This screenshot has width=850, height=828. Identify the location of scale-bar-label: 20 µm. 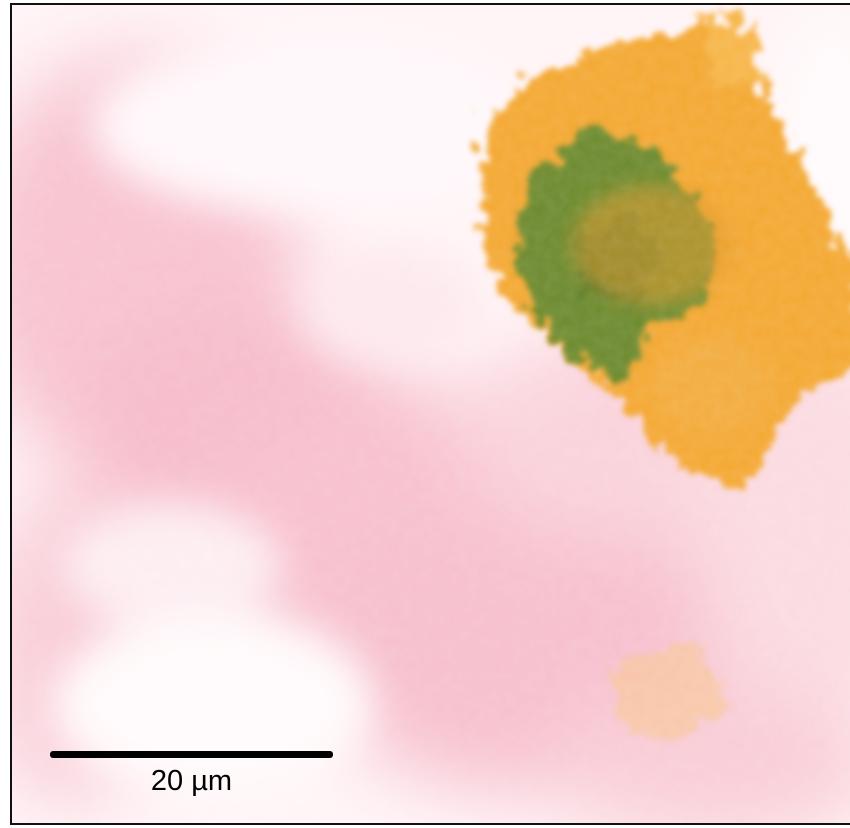
(191, 781).